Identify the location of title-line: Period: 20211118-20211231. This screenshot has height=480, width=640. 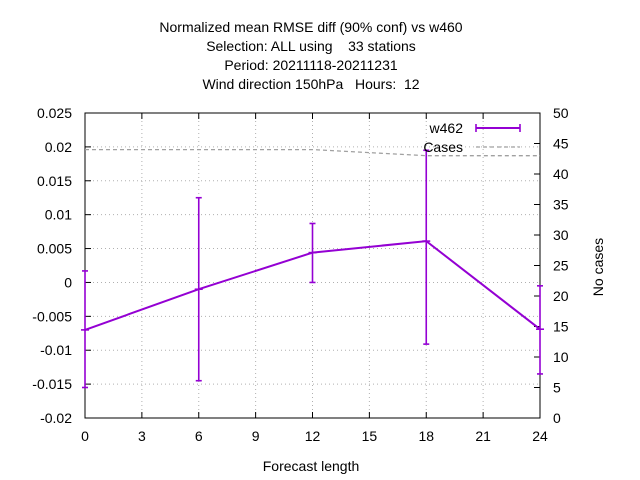
(311, 65).